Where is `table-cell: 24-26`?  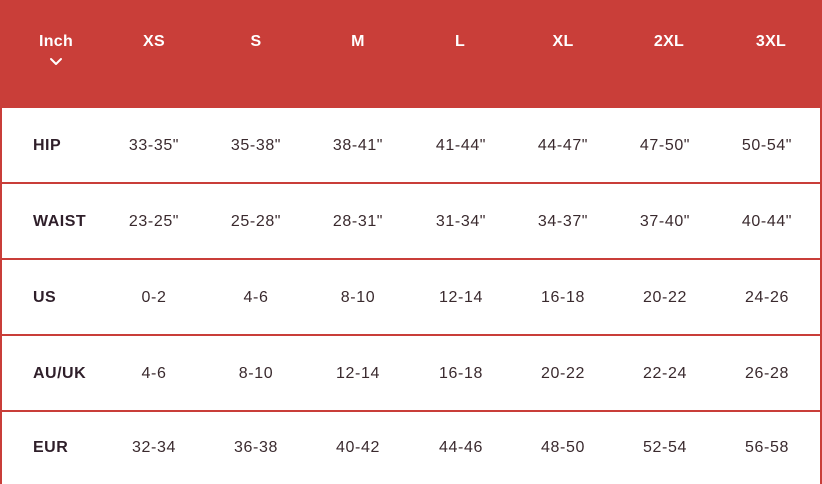
table-cell: 24-26 is located at coordinates (767, 297).